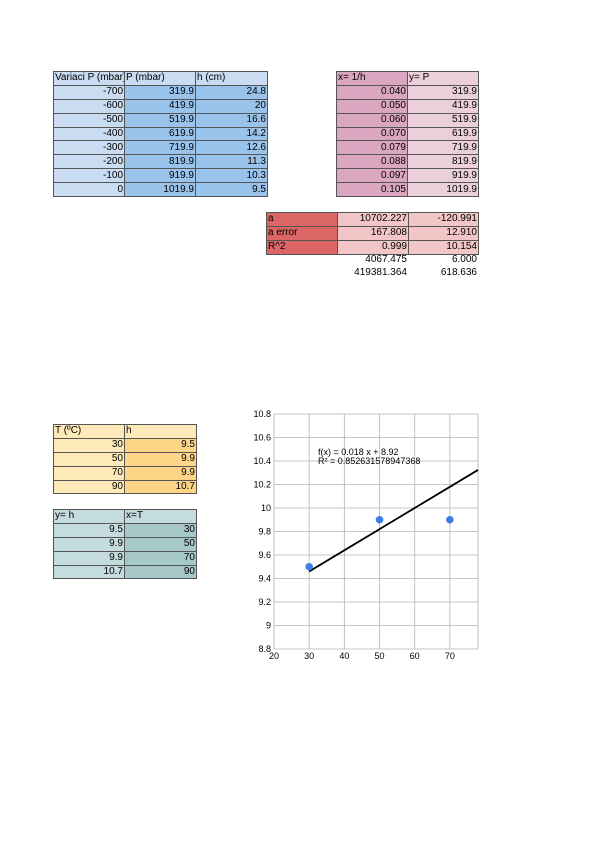  I want to click on table-row: 0.079 719.9, so click(407, 148).